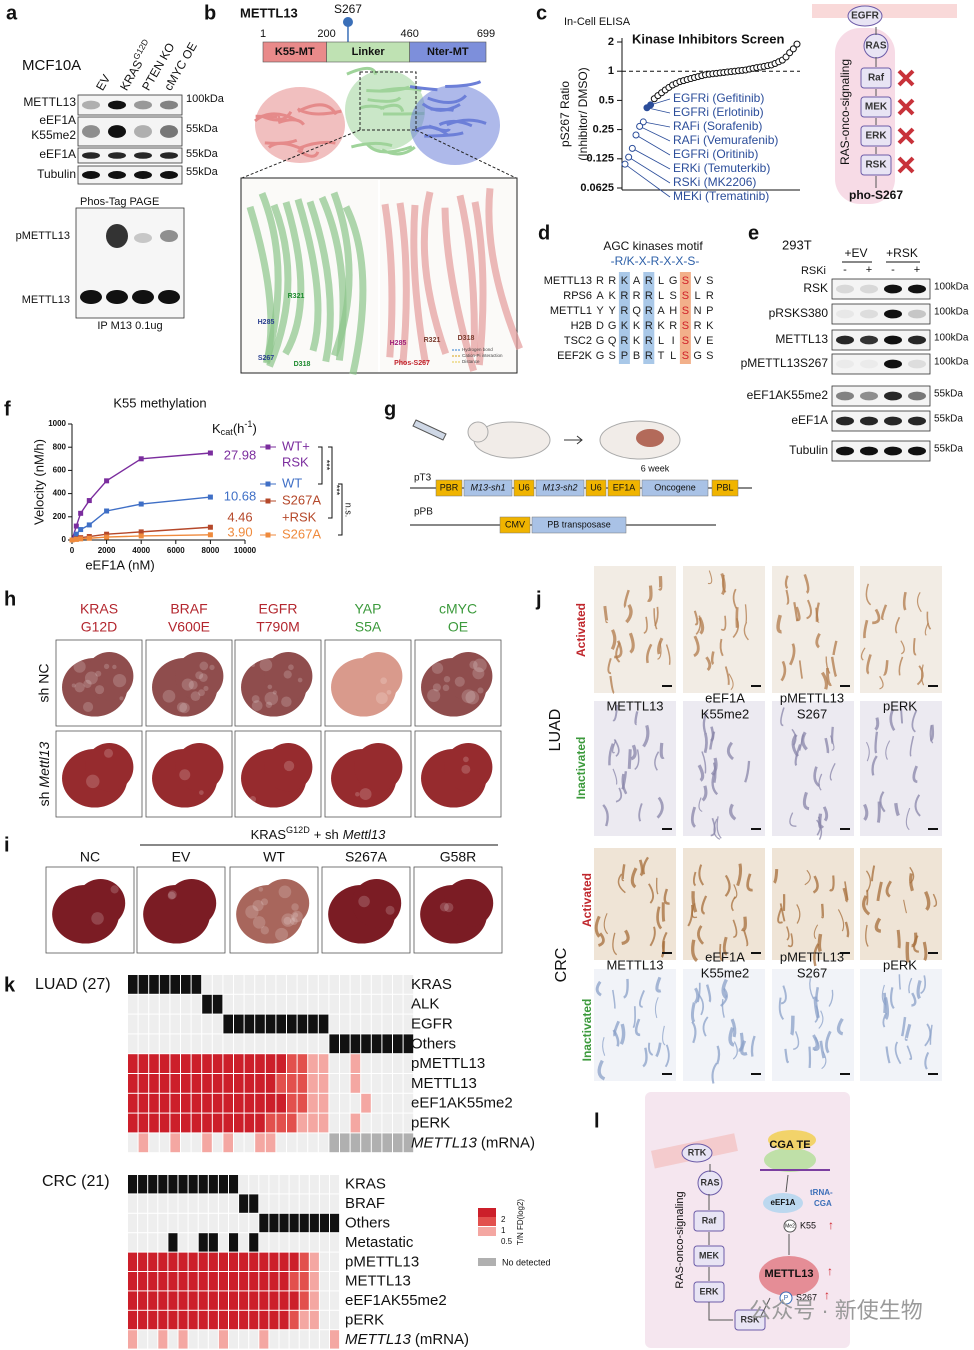 Image resolution: width=974 pixels, height=1350 pixels. I want to click on label-part: K, so click(216, 428).